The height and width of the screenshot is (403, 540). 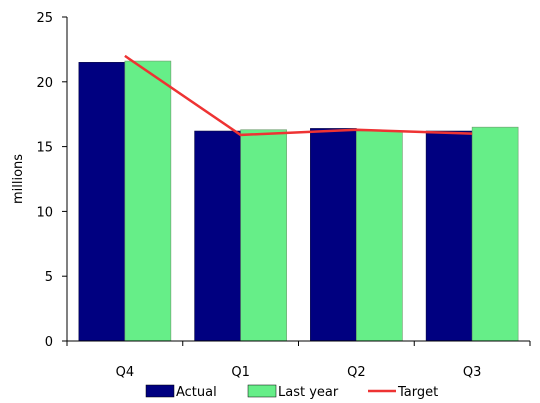 What do you see at coordinates (44, 18) in the screenshot?
I see `y-tick-label: 25` at bounding box center [44, 18].